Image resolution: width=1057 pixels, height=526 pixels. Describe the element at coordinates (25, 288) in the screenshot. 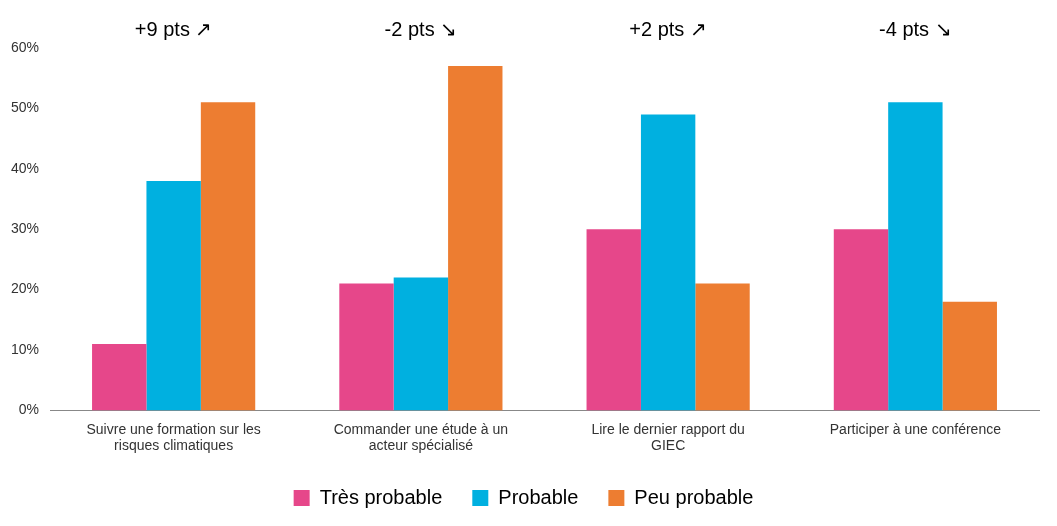

I see `y-tick-label: 20%` at that location.